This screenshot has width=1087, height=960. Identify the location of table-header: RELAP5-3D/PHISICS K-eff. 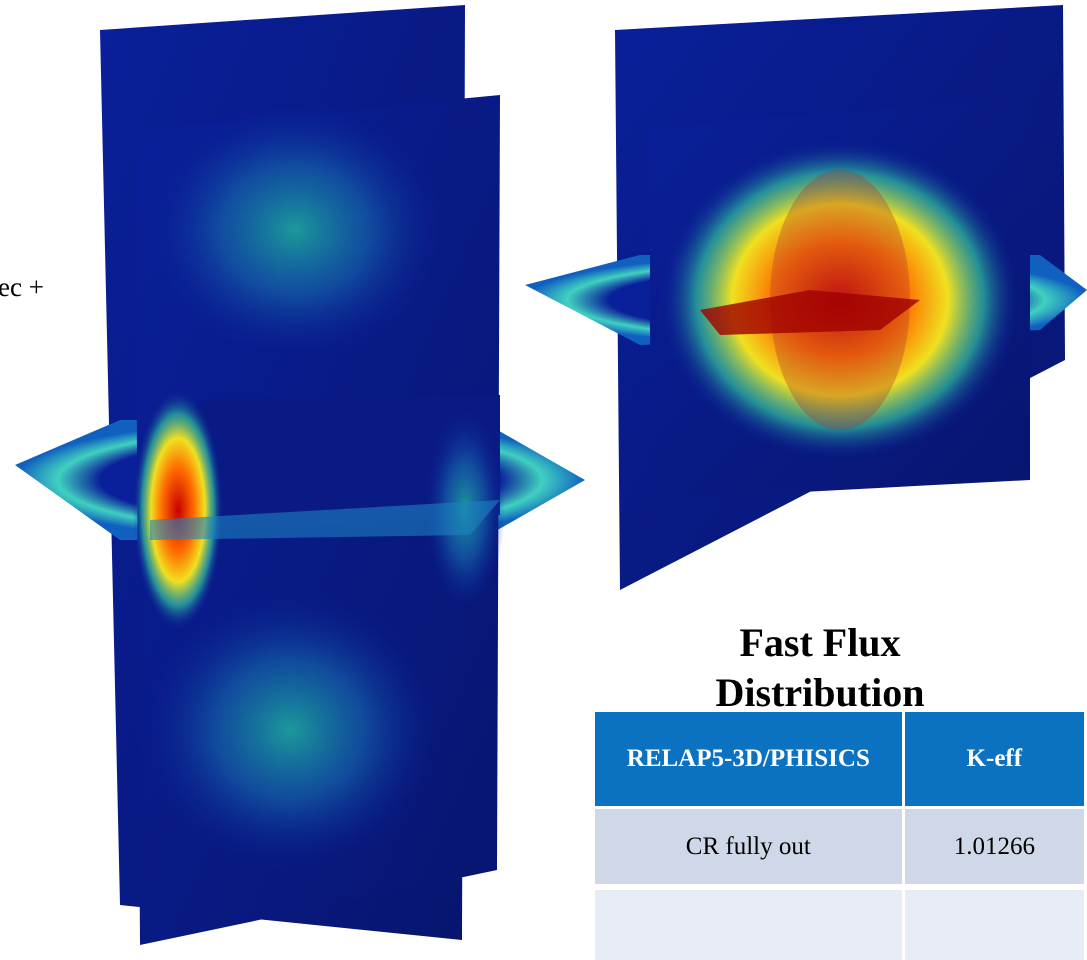
(841, 760).